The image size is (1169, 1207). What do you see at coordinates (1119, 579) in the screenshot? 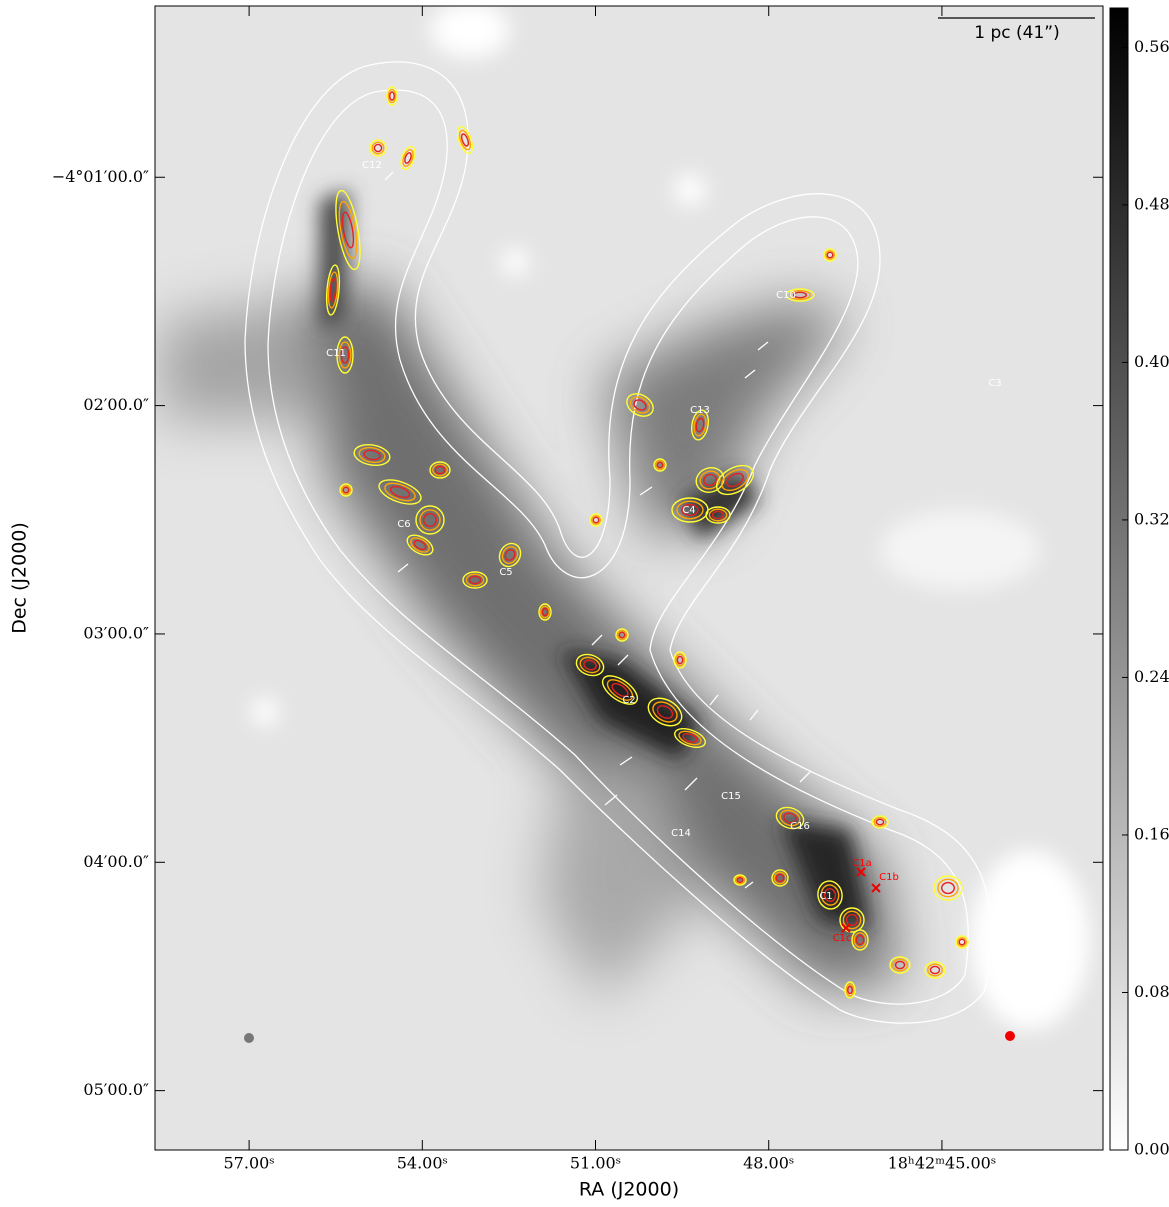
I see `colorbar` at bounding box center [1119, 579].